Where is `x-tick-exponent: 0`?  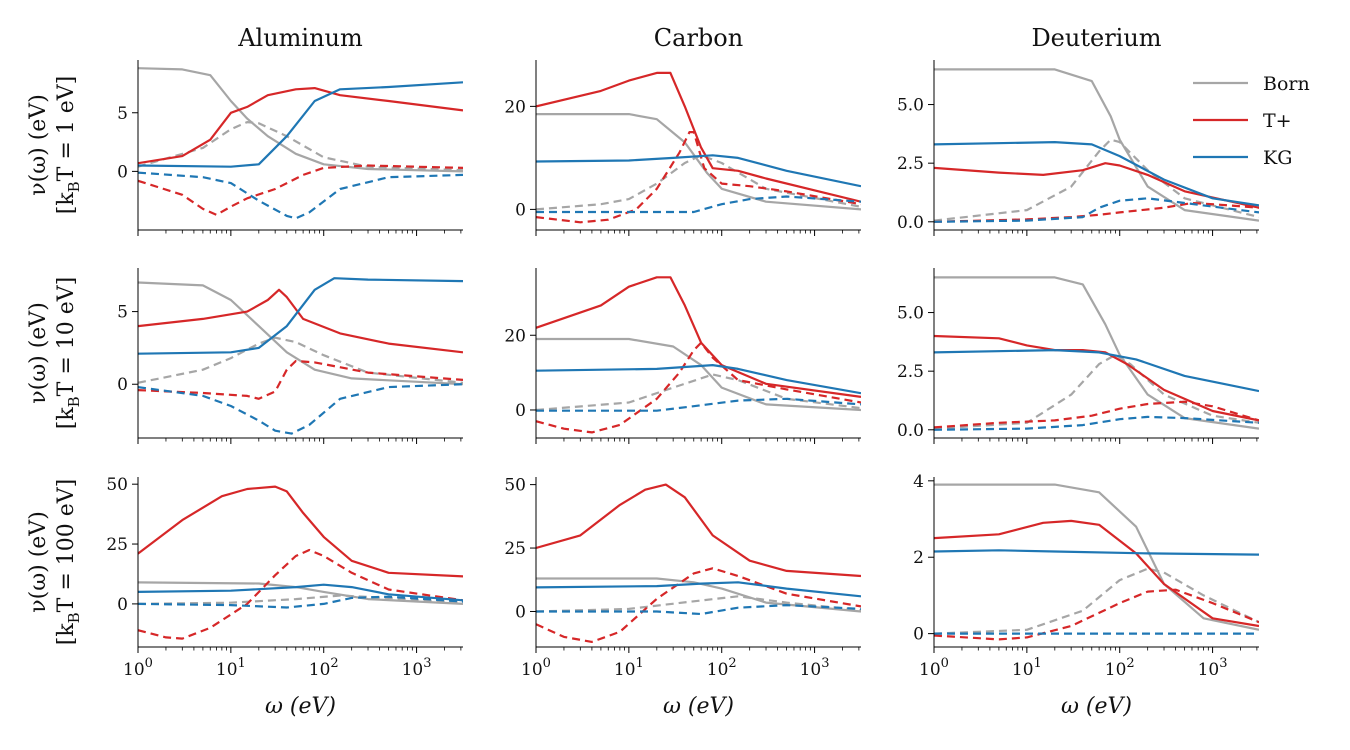
x-tick-exponent: 0 is located at coordinates (149, 663).